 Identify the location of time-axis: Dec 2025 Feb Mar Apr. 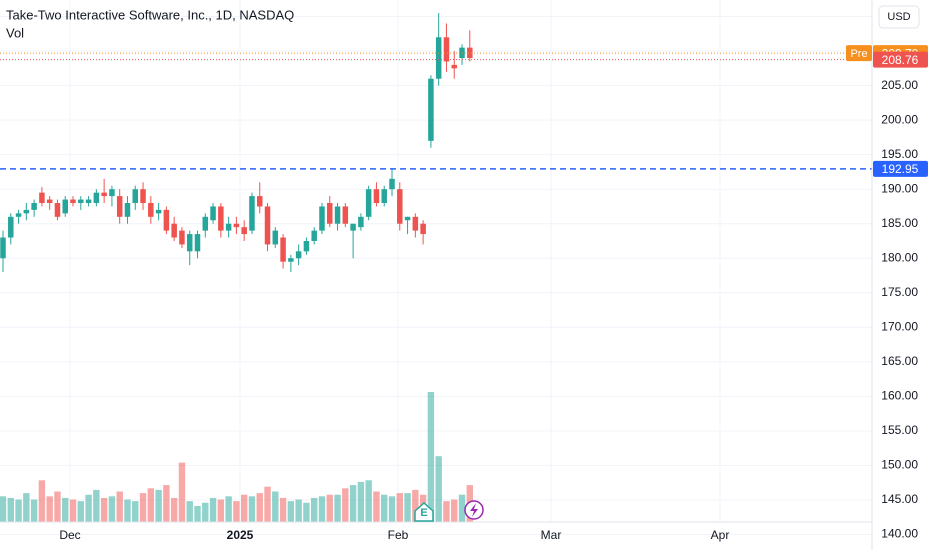
(394, 535).